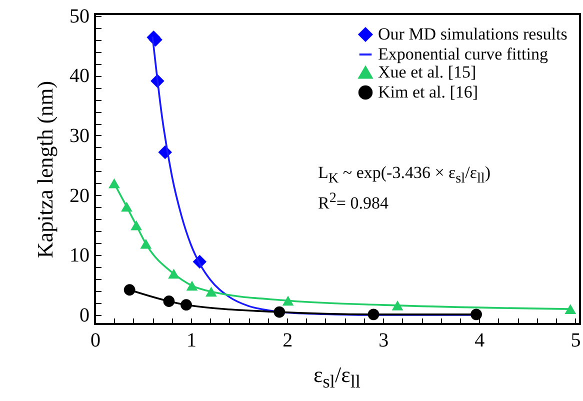 The image size is (583, 401). What do you see at coordinates (428, 92) in the screenshot?
I see `legend-label: Kim et al. [16]` at bounding box center [428, 92].